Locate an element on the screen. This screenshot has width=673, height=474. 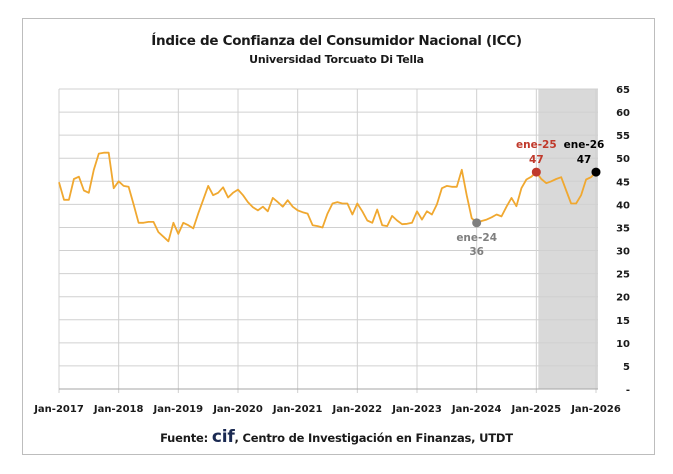
chart-subtitle: Universidad Torcuato Di Tella is located at coordinates (336, 59).